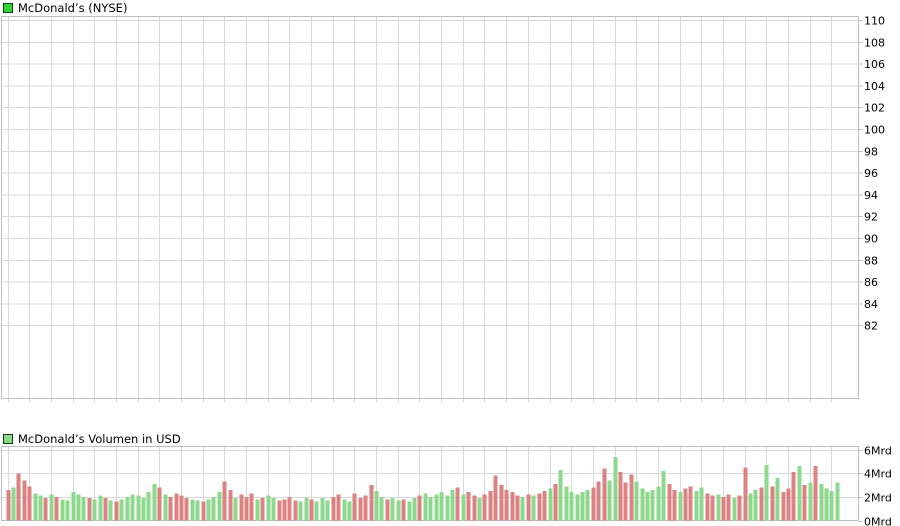 The height and width of the screenshot is (526, 900). What do you see at coordinates (878, 451) in the screenshot?
I see `svg-text: 6Mrd` at bounding box center [878, 451].